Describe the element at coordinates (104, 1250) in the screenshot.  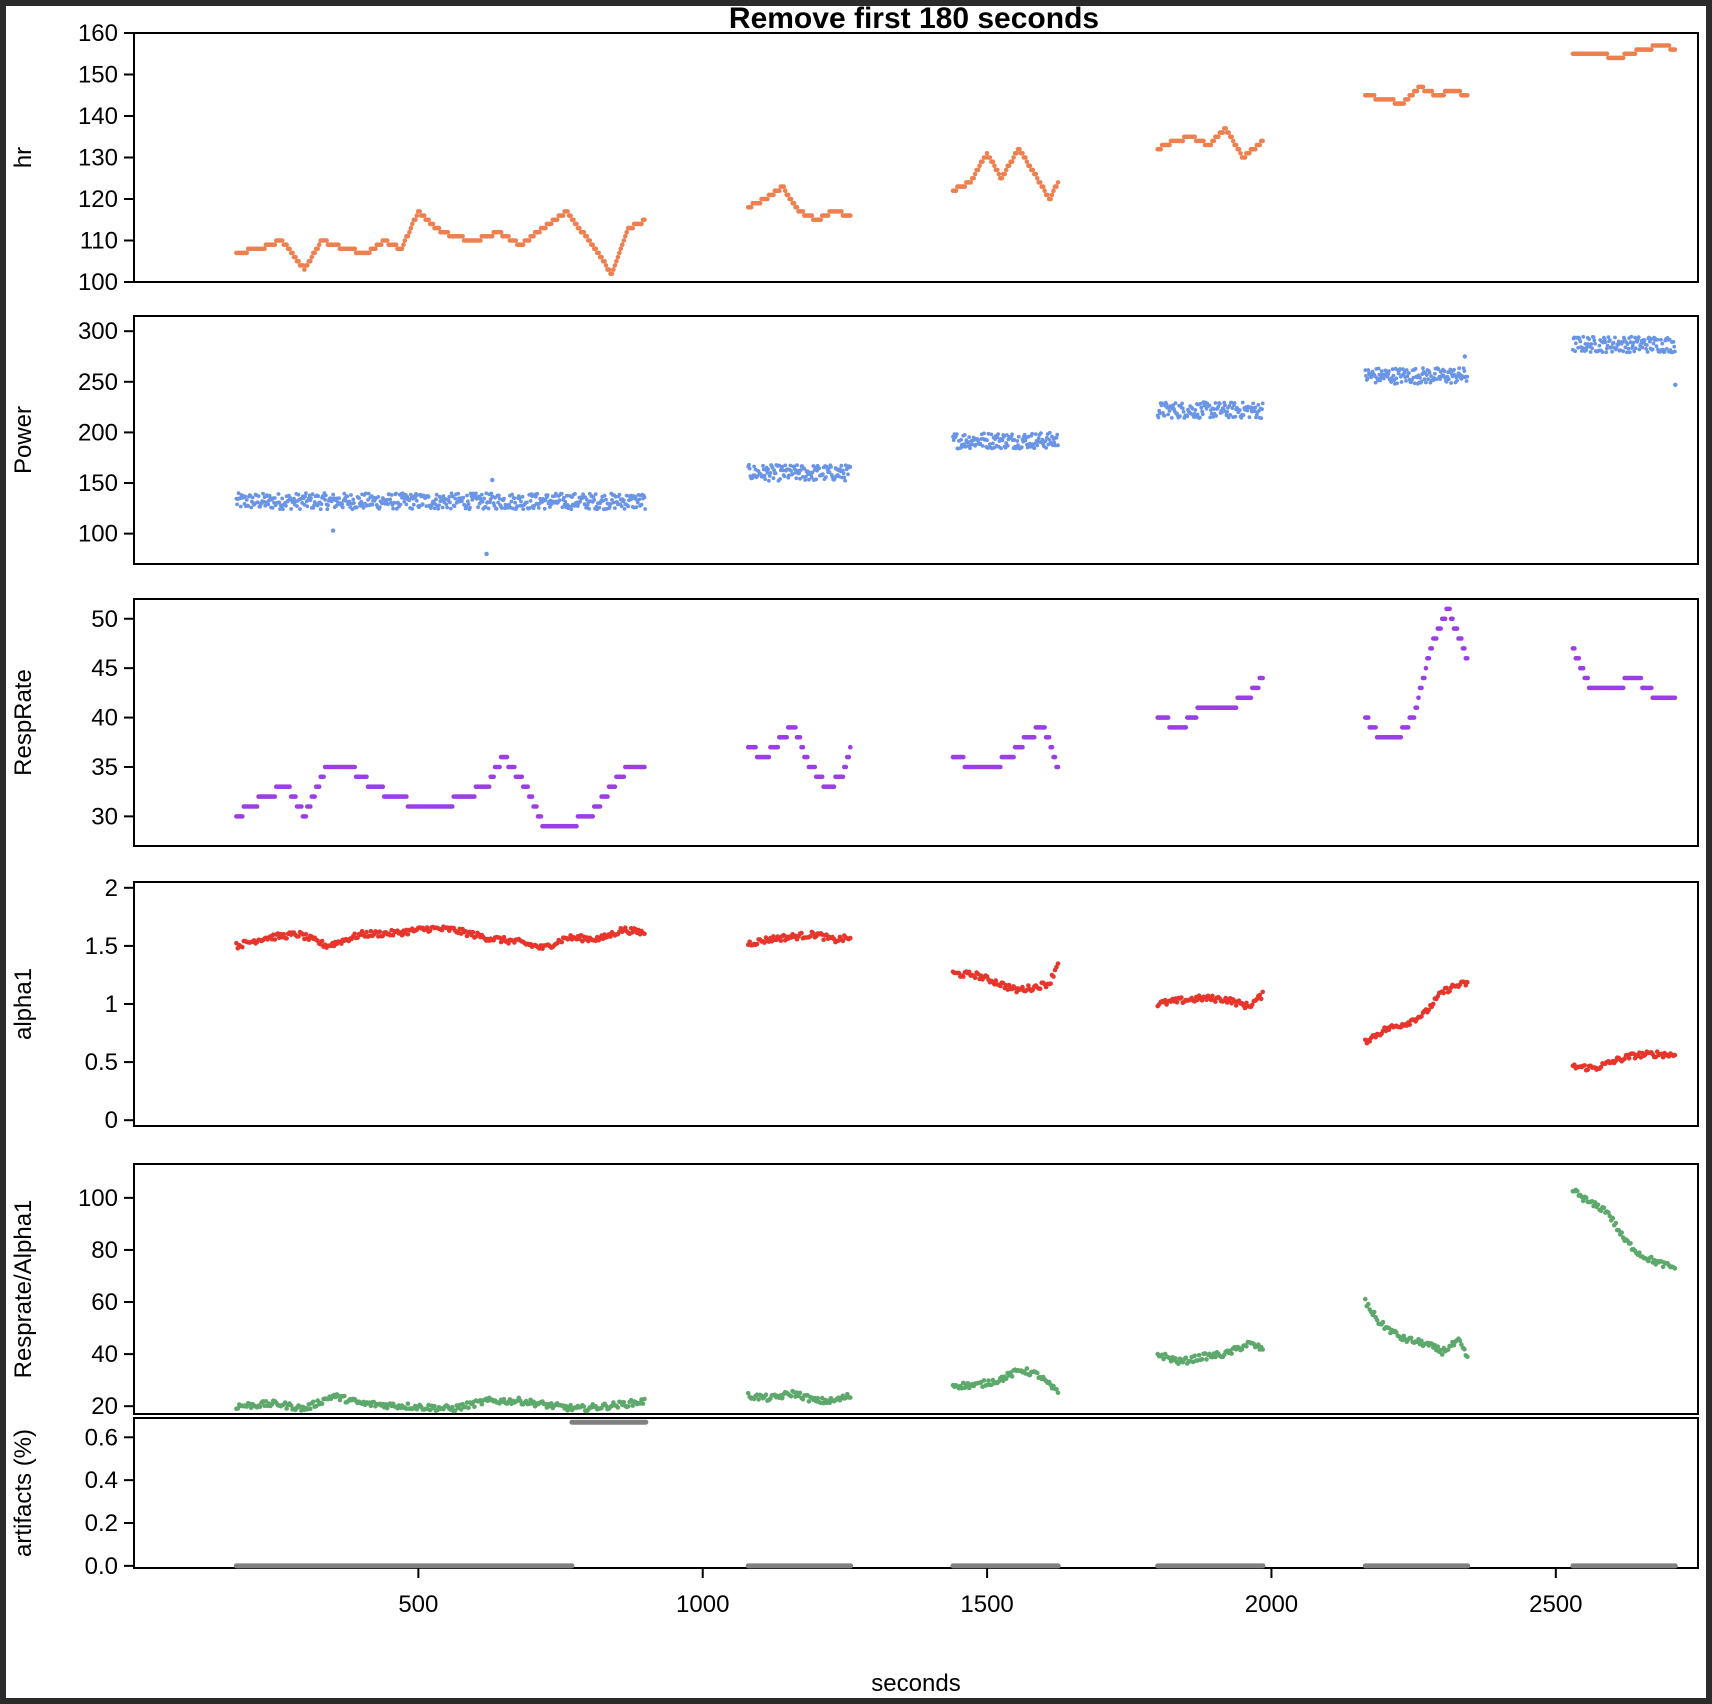
I see `y-tick-label: 80` at that location.